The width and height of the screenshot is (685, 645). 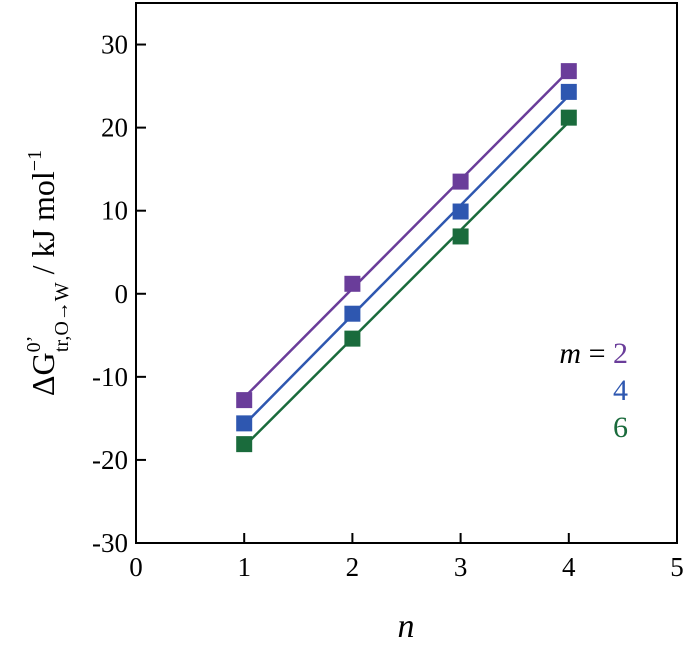 I want to click on legend-value-6: 6, so click(x=620, y=427).